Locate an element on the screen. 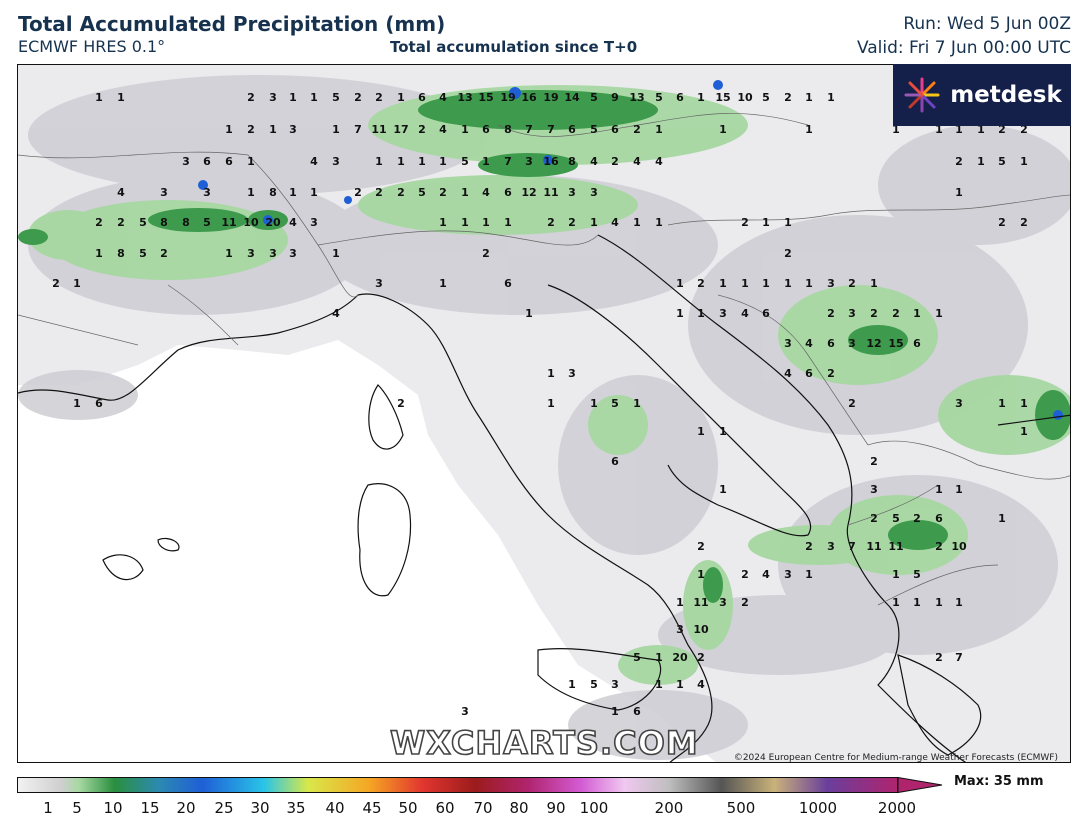 The image size is (1088, 835). colorbar-tick-label: 30 is located at coordinates (260, 808).